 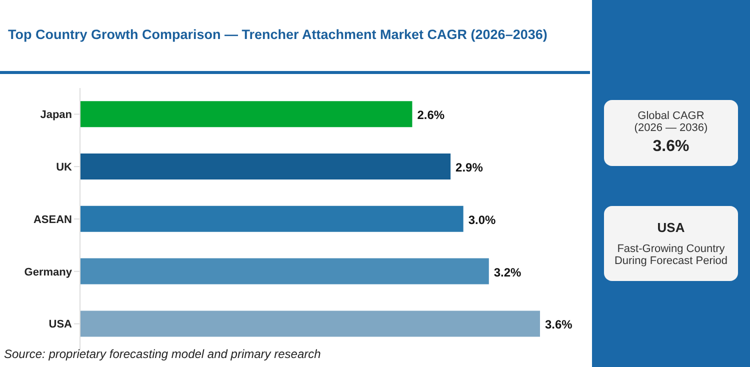 I want to click on y-tick-label: ASEAN, so click(x=52, y=220).